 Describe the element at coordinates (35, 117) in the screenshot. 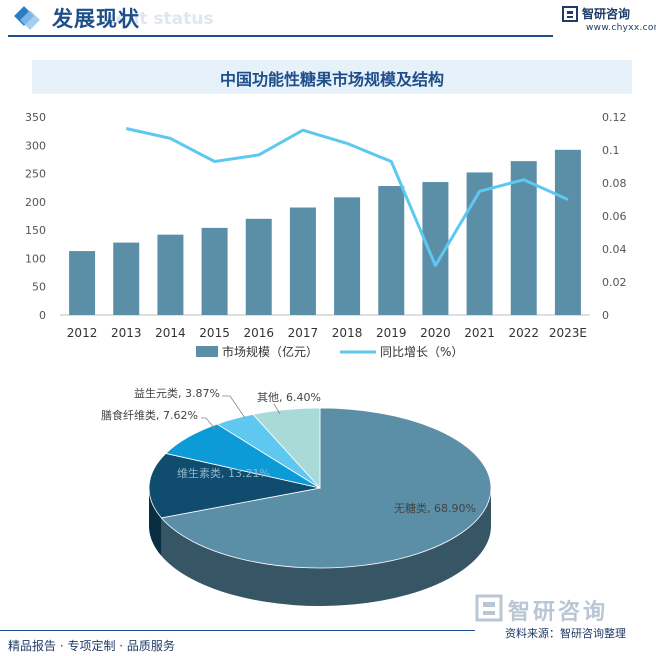

I see `y-left-tick-label: 350` at that location.